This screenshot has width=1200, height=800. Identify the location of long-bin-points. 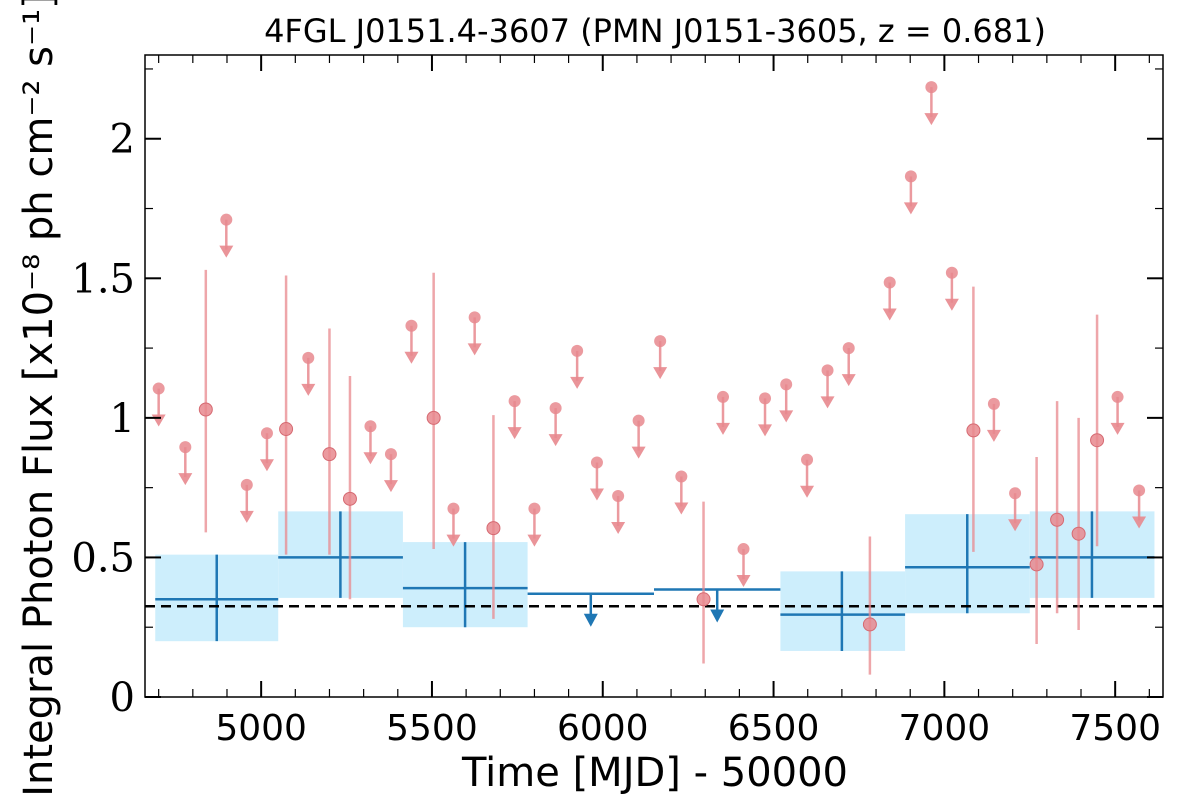
(655, 581).